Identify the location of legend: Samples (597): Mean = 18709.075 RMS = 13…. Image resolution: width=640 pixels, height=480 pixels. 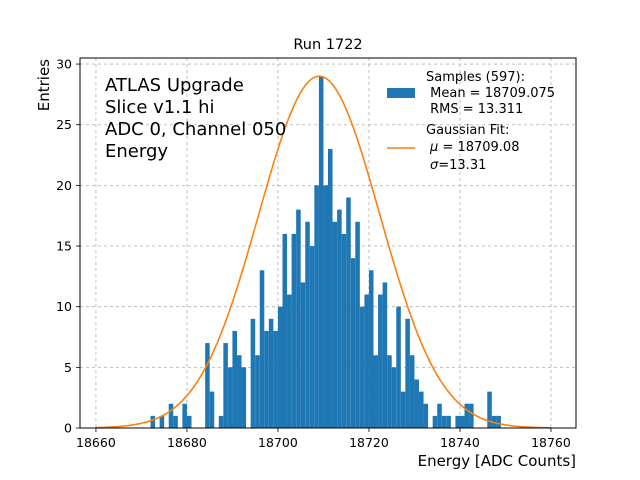
(471, 121).